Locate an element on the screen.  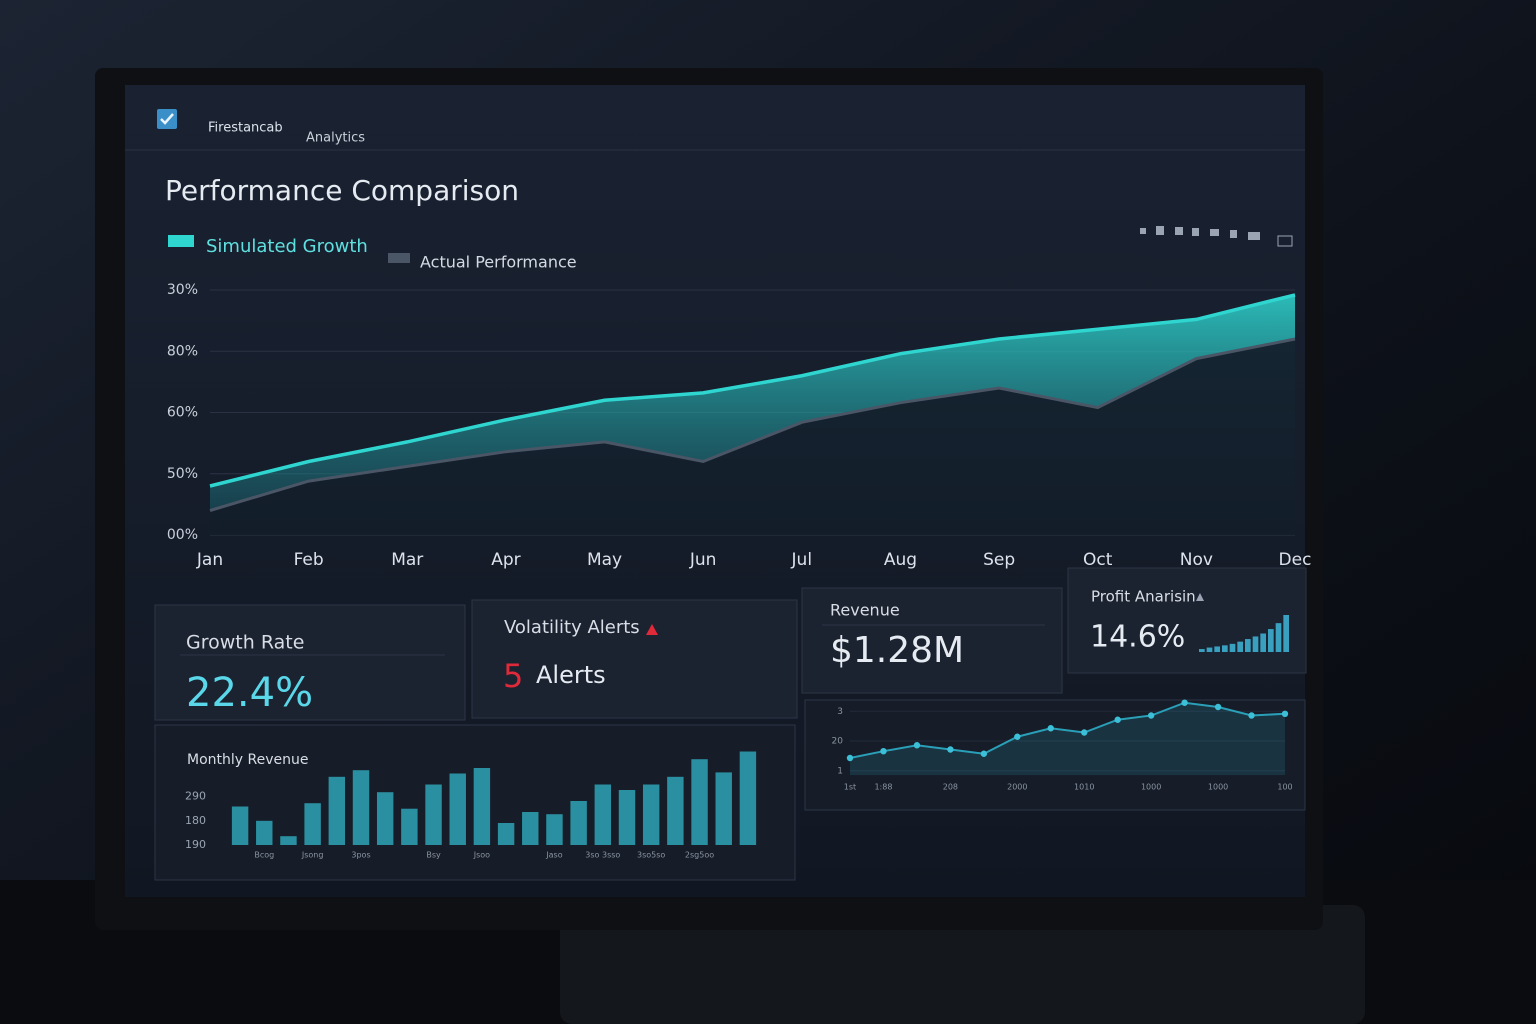
brand: Firestancab is located at coordinates (245, 128).